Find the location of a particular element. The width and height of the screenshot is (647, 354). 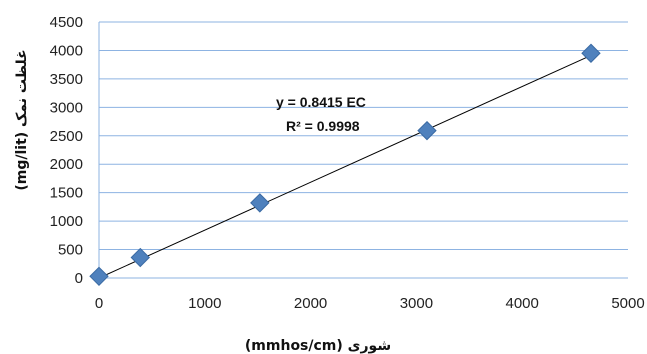

y-tick-label: 500 is located at coordinates (70, 250).